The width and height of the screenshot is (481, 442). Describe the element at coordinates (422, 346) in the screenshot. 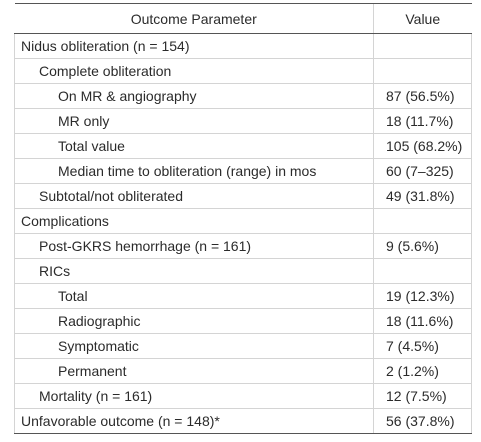

I see `value-cell: 7 (4.5%)` at that location.